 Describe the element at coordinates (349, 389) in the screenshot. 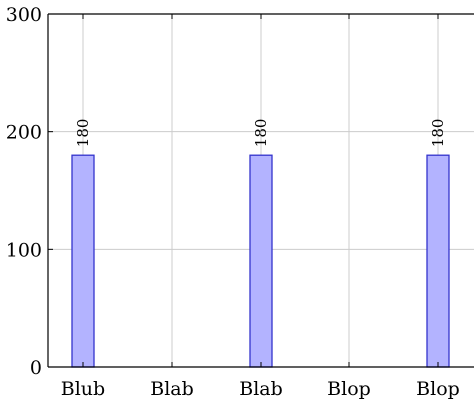

I see `x-tick-label-3: Blop` at that location.